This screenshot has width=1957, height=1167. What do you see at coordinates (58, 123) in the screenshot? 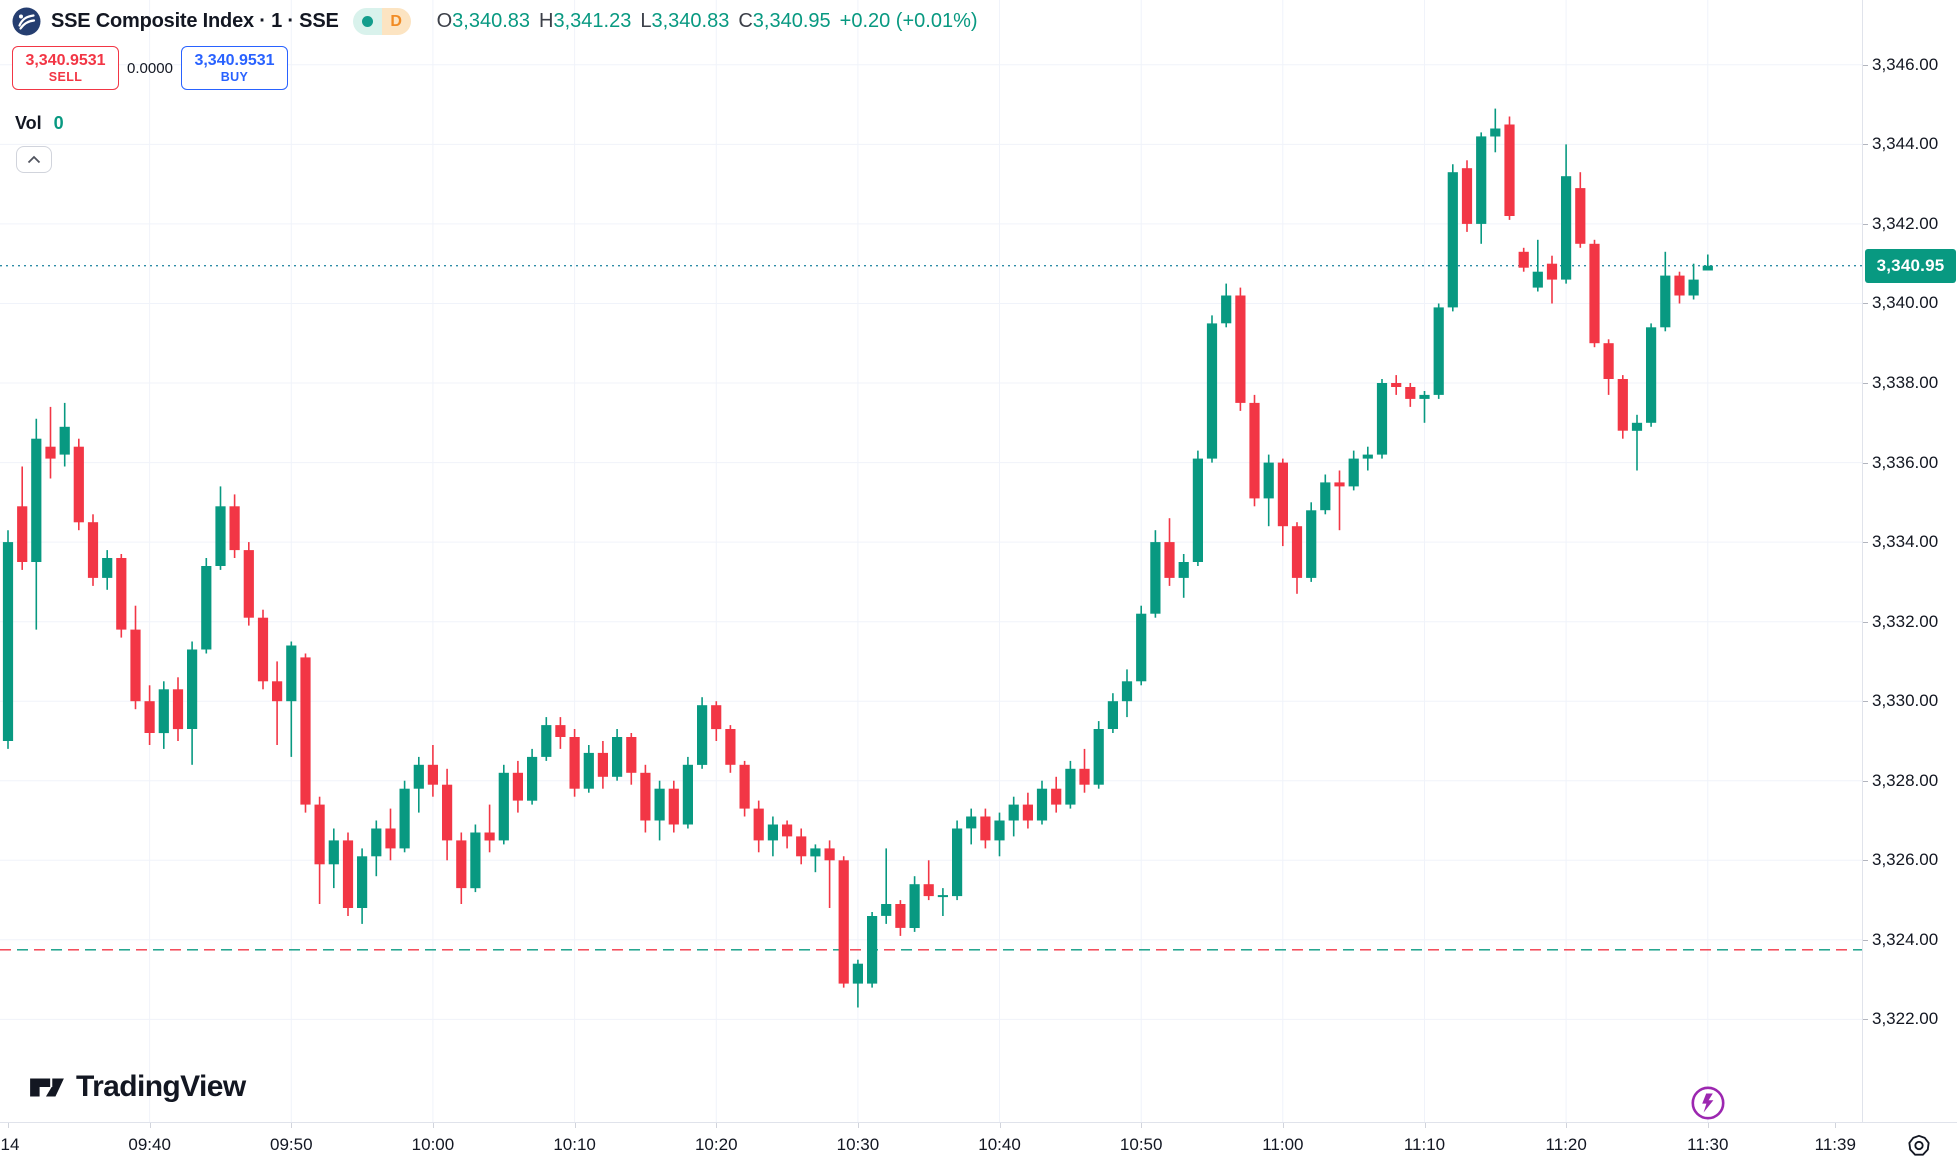
I see `volume-value: 0` at bounding box center [58, 123].